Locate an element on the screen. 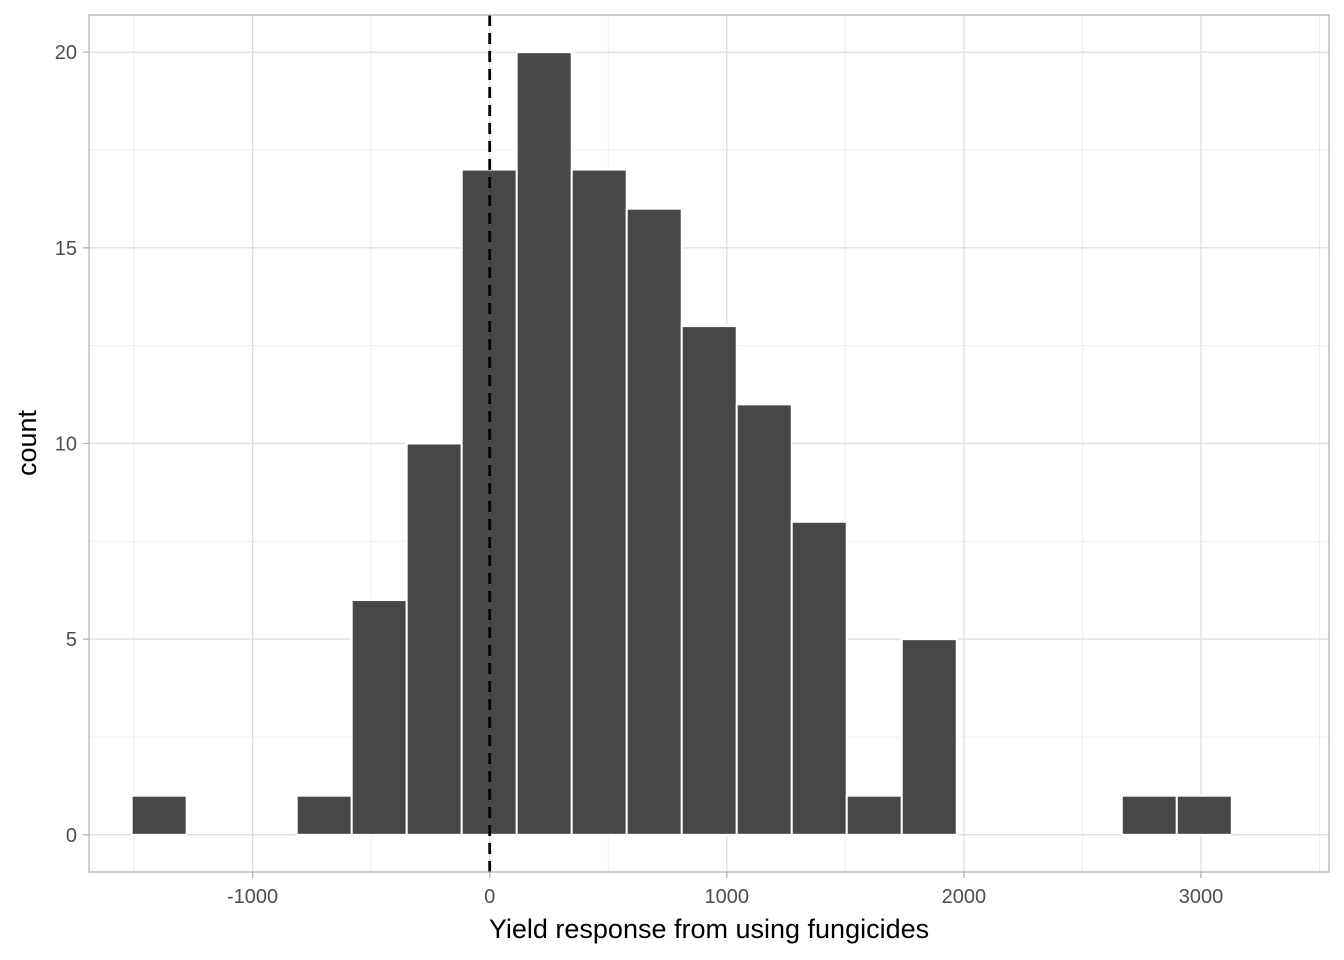 The image size is (1344, 960). y-axis-ticks: 0 5 10 15 20 is located at coordinates (72, 444).